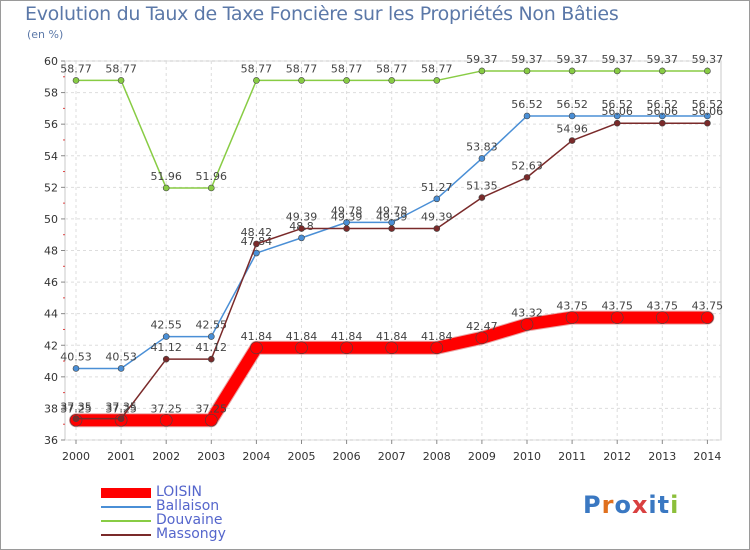  I want to click on data-label-loisin: 42.47, so click(482, 326).